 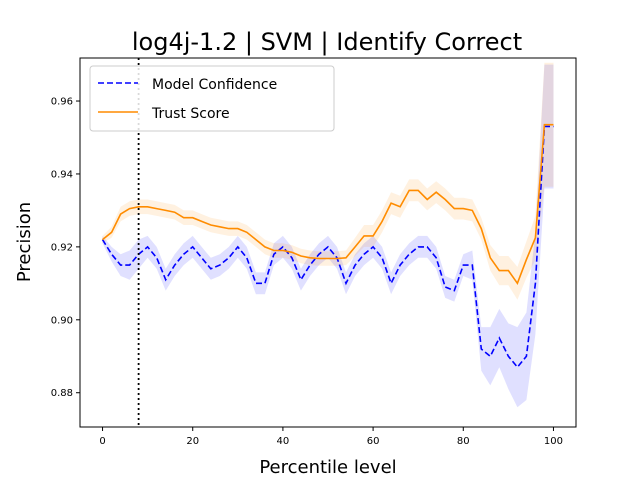 I want to click on x-tick-label: 80, so click(x=463, y=441).